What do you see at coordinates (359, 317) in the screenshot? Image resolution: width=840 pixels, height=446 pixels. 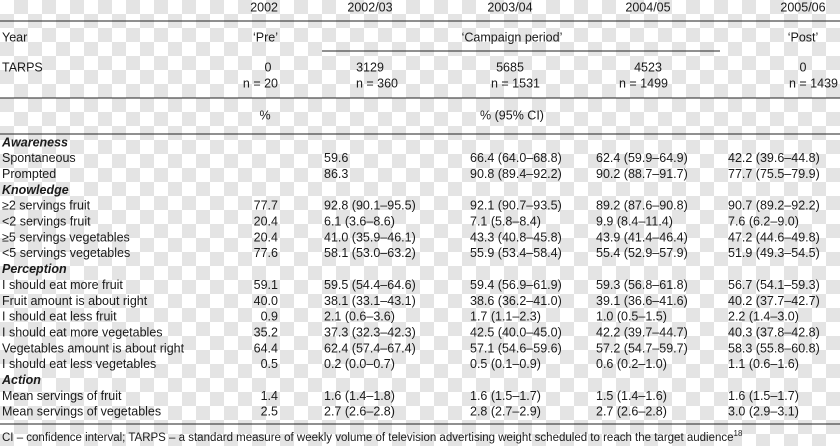 I see `cell: 2.1 (0.6–3.6)` at bounding box center [359, 317].